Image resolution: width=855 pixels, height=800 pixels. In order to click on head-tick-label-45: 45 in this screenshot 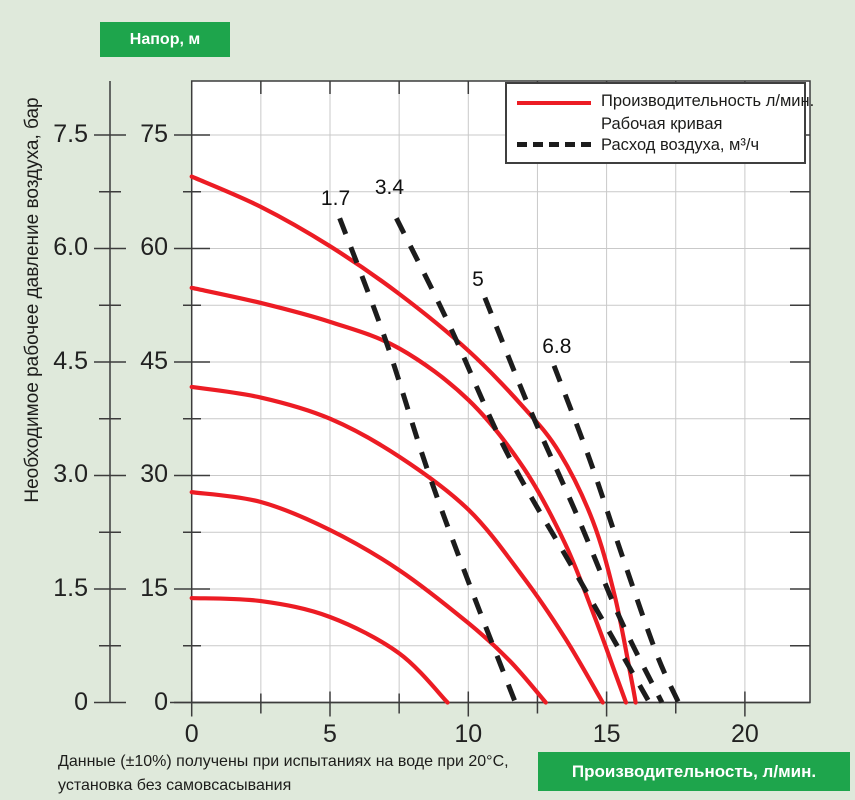, I will do `click(154, 360)`.